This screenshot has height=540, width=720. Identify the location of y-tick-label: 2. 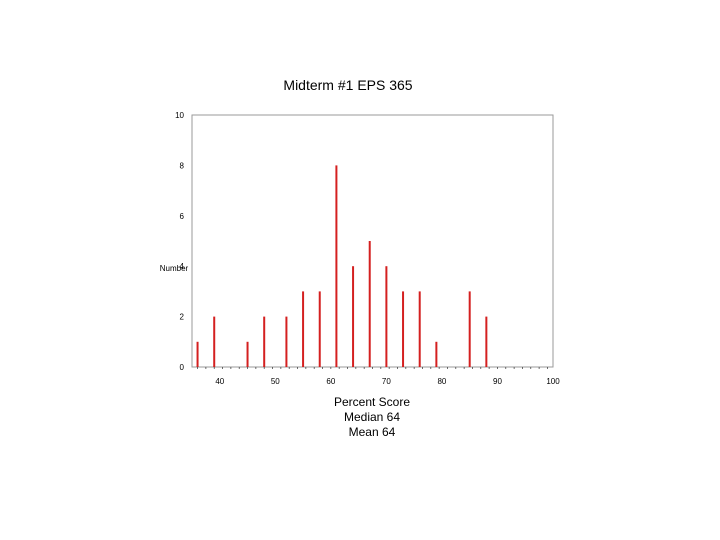
(182, 317).